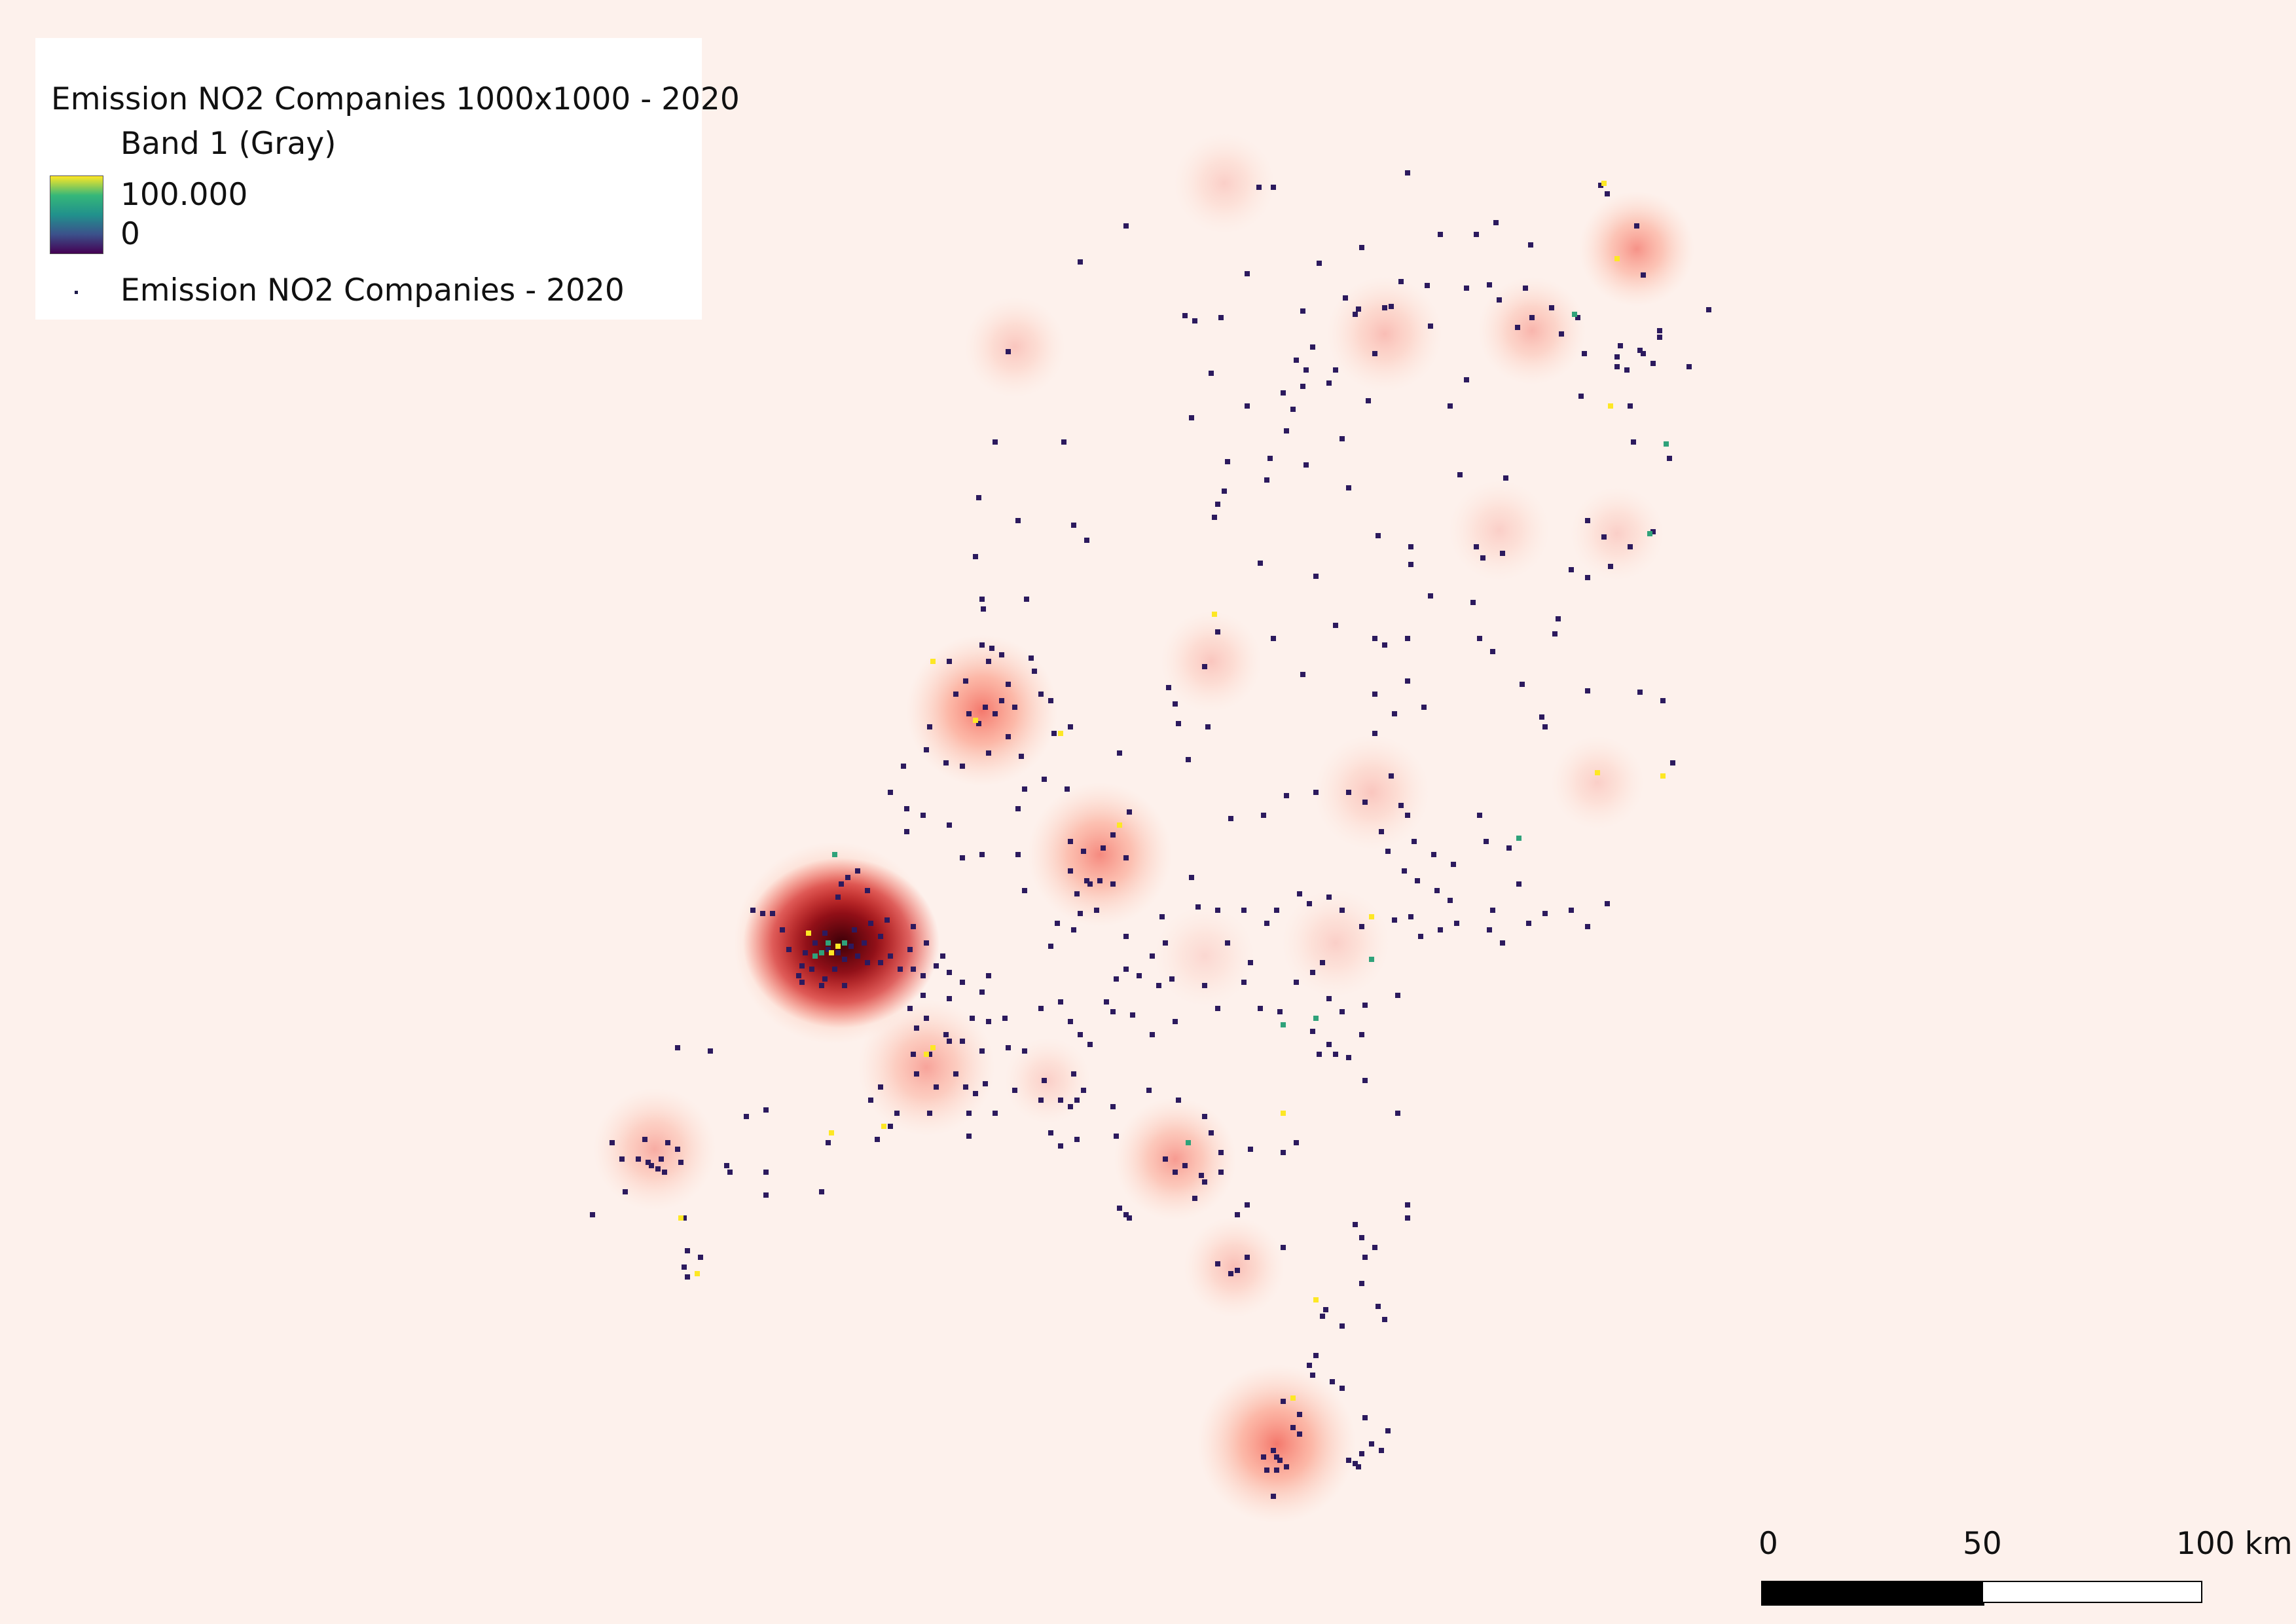 Image resolution: width=2296 pixels, height=1624 pixels. What do you see at coordinates (228, 144) in the screenshot?
I see `legend-band-label: Band 1 (Gray)` at bounding box center [228, 144].